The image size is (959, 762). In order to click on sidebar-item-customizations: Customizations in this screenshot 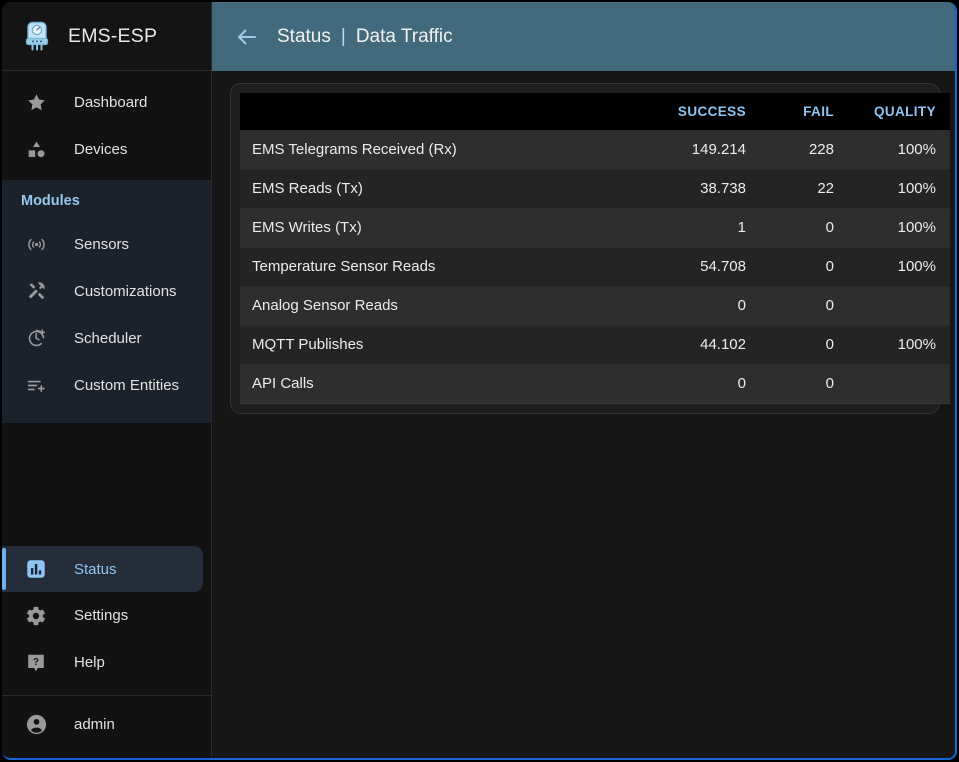, I will do `click(106, 291)`.